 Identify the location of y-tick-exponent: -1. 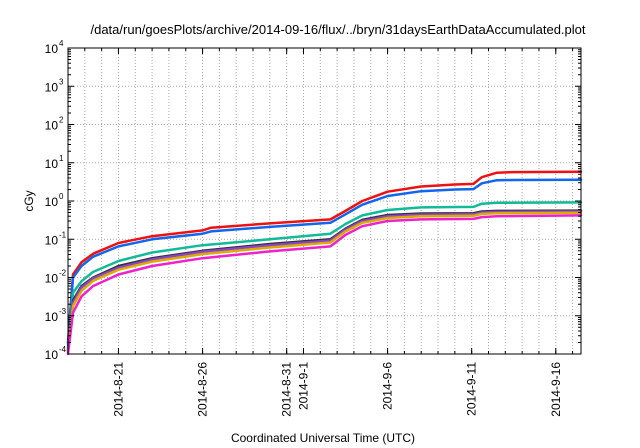
(63, 234).